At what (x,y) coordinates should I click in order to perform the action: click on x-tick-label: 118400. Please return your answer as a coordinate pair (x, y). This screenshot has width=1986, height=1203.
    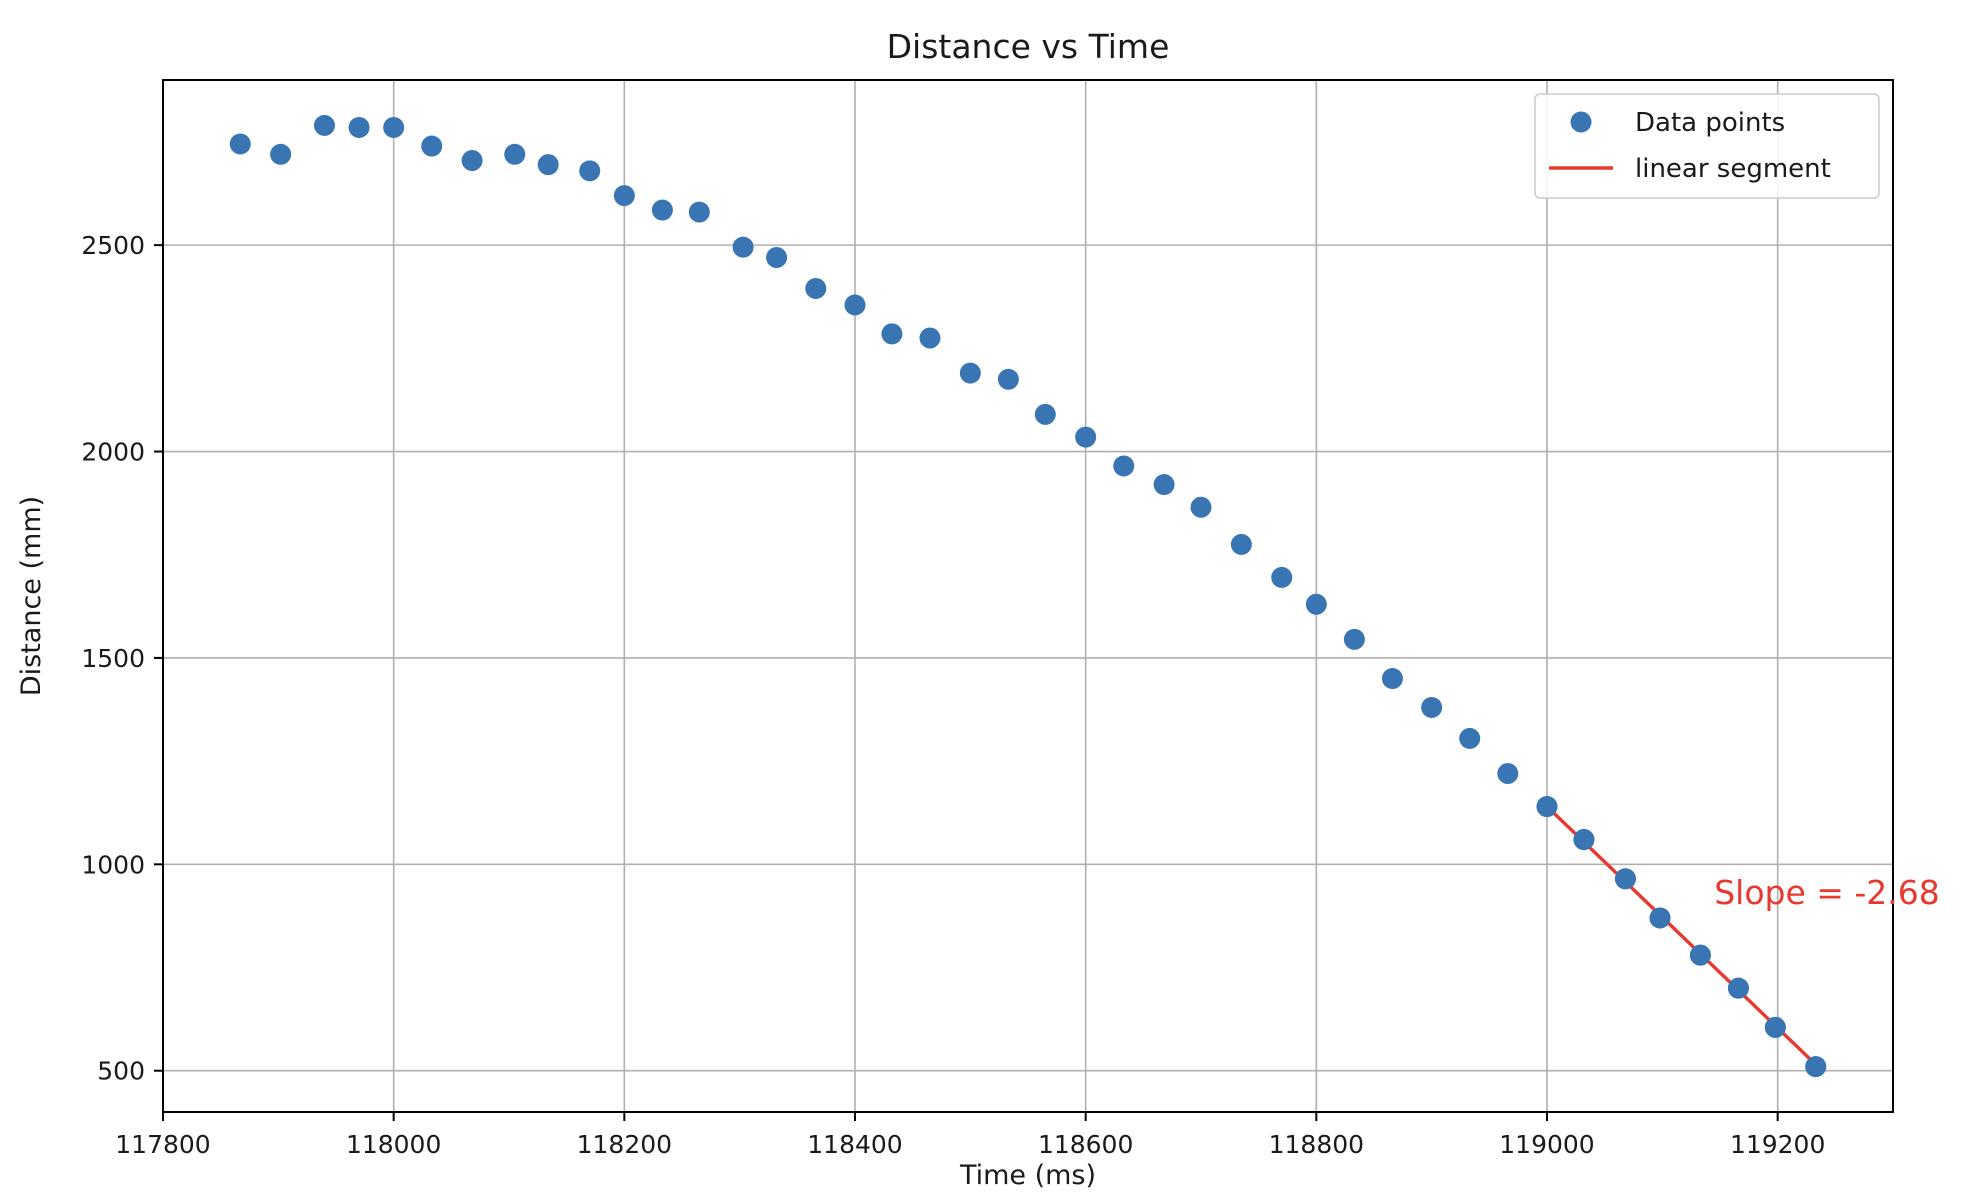
    Looking at the image, I should click on (854, 1144).